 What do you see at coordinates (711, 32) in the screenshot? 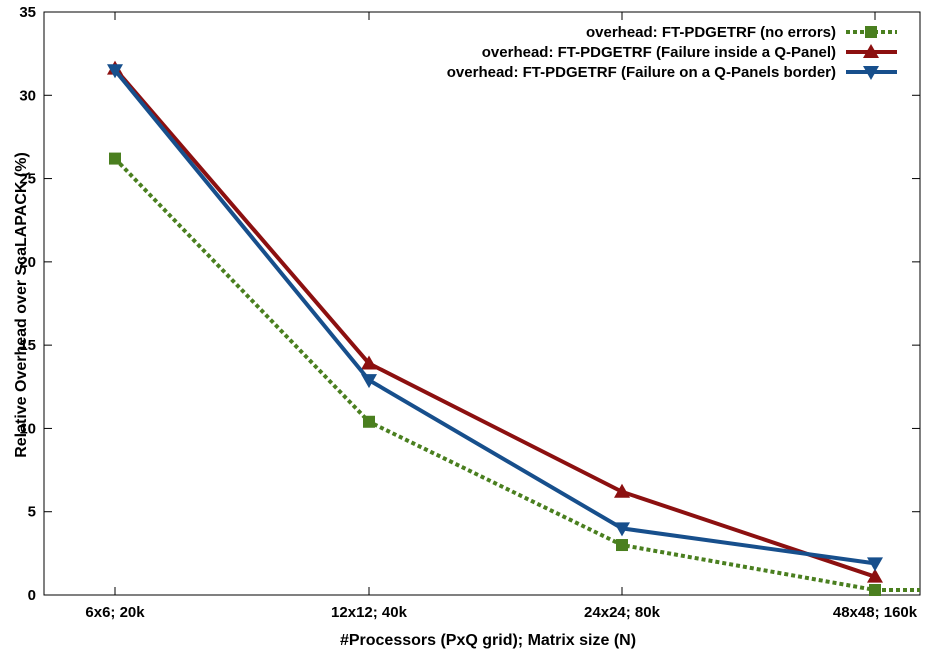
I see `legend-label: overhead: FT-PDGETRF (no errors)` at bounding box center [711, 32].